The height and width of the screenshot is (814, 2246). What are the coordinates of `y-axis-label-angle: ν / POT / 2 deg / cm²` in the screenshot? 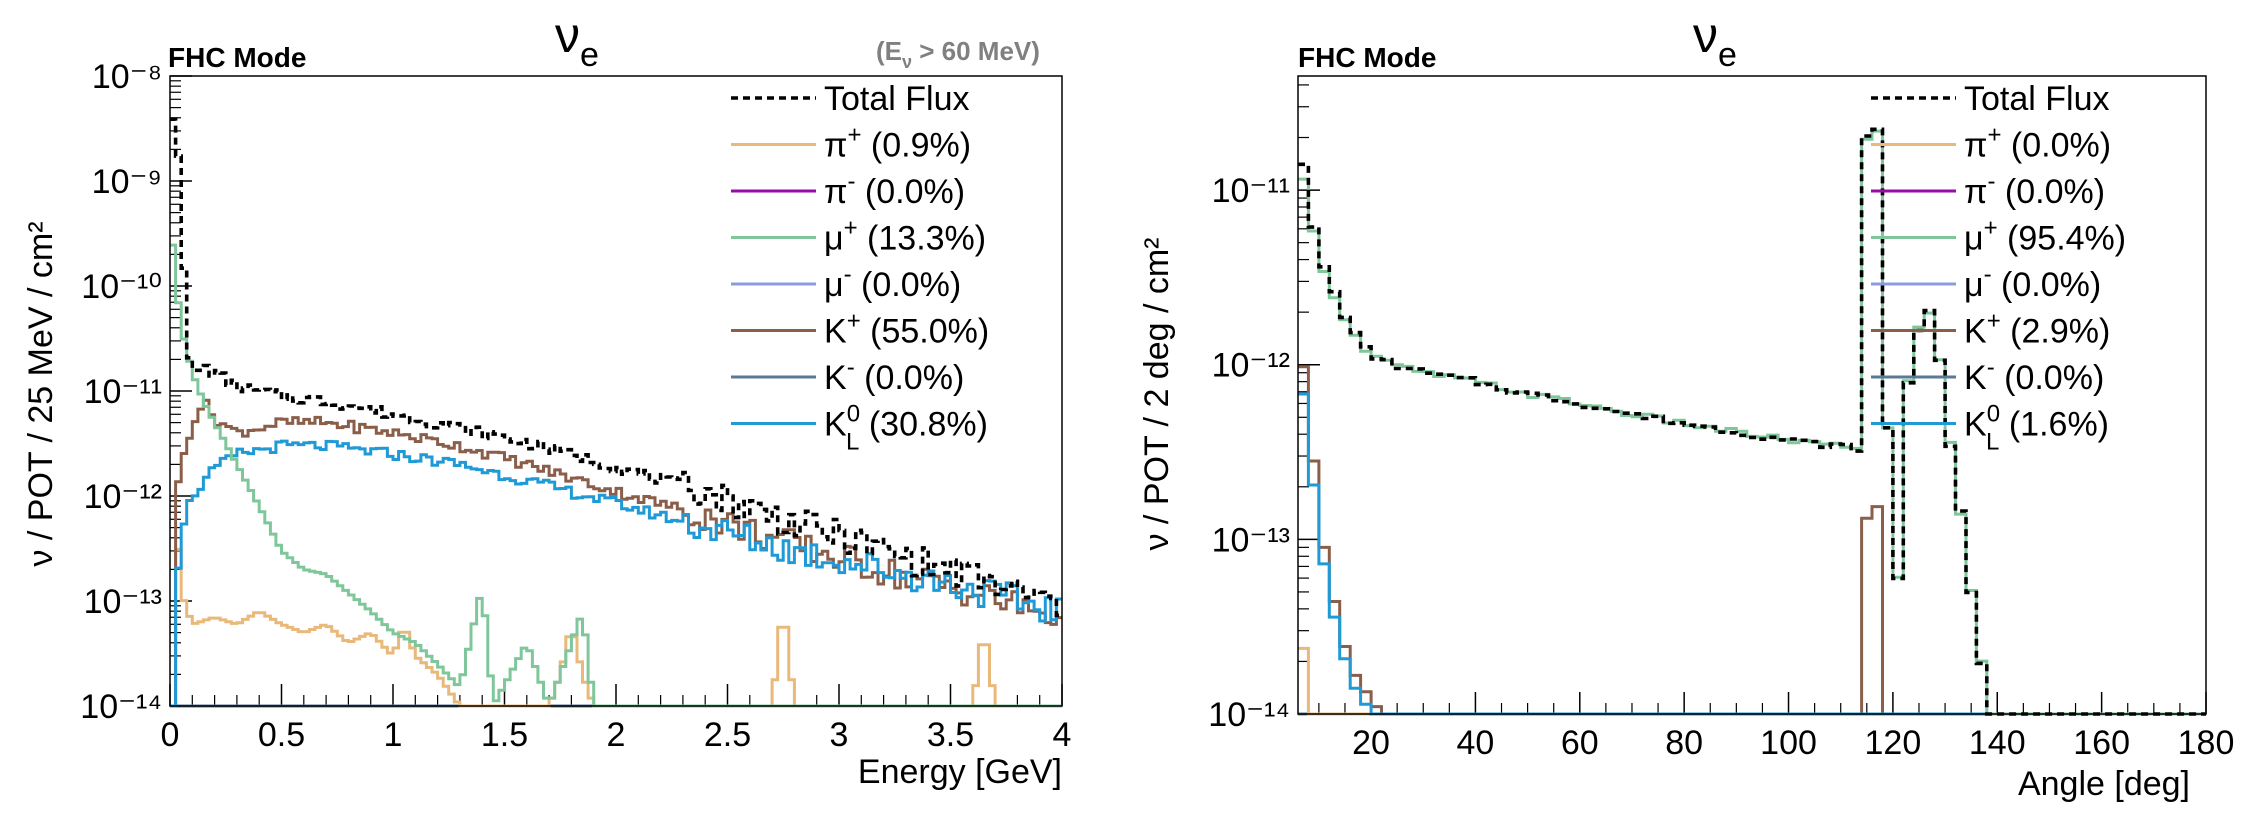 It's located at (1157, 393).